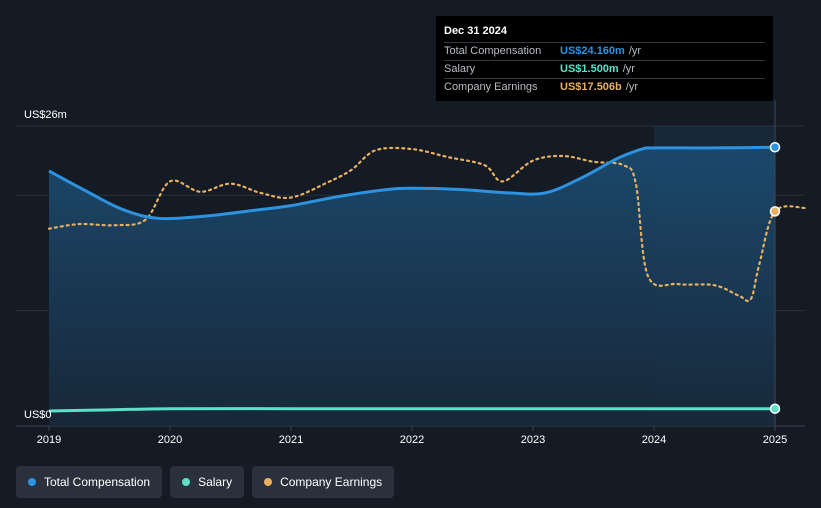 The width and height of the screenshot is (821, 508). What do you see at coordinates (291, 440) in the screenshot?
I see `x-tick-label: 2021` at bounding box center [291, 440].